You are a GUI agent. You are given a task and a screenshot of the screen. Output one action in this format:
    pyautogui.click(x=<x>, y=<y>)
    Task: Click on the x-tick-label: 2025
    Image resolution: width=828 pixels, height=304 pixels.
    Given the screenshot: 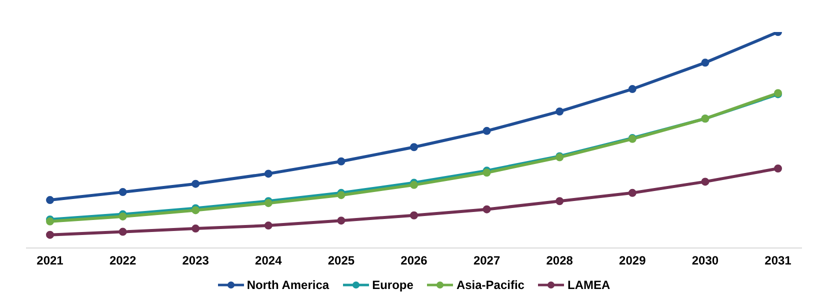 What is the action you would take?
    pyautogui.click(x=341, y=261)
    